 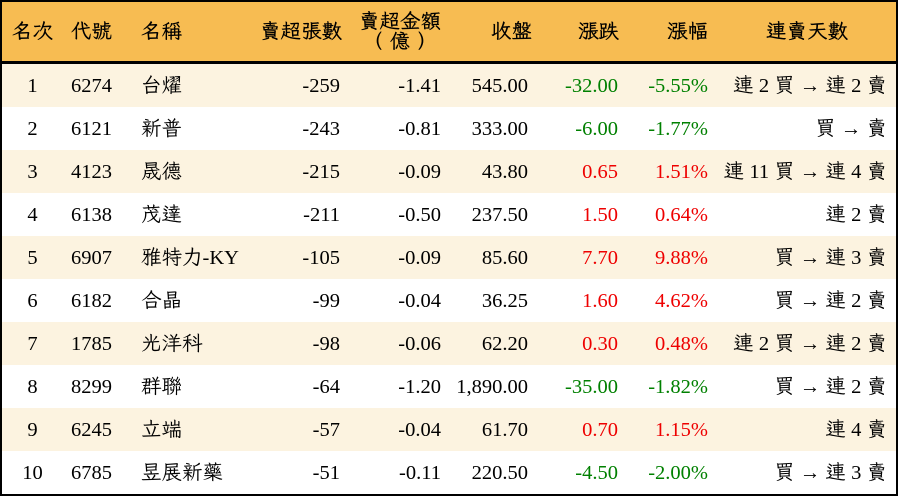 What do you see at coordinates (678, 129) in the screenshot?
I see `cell-pct: -1.77%` at bounding box center [678, 129].